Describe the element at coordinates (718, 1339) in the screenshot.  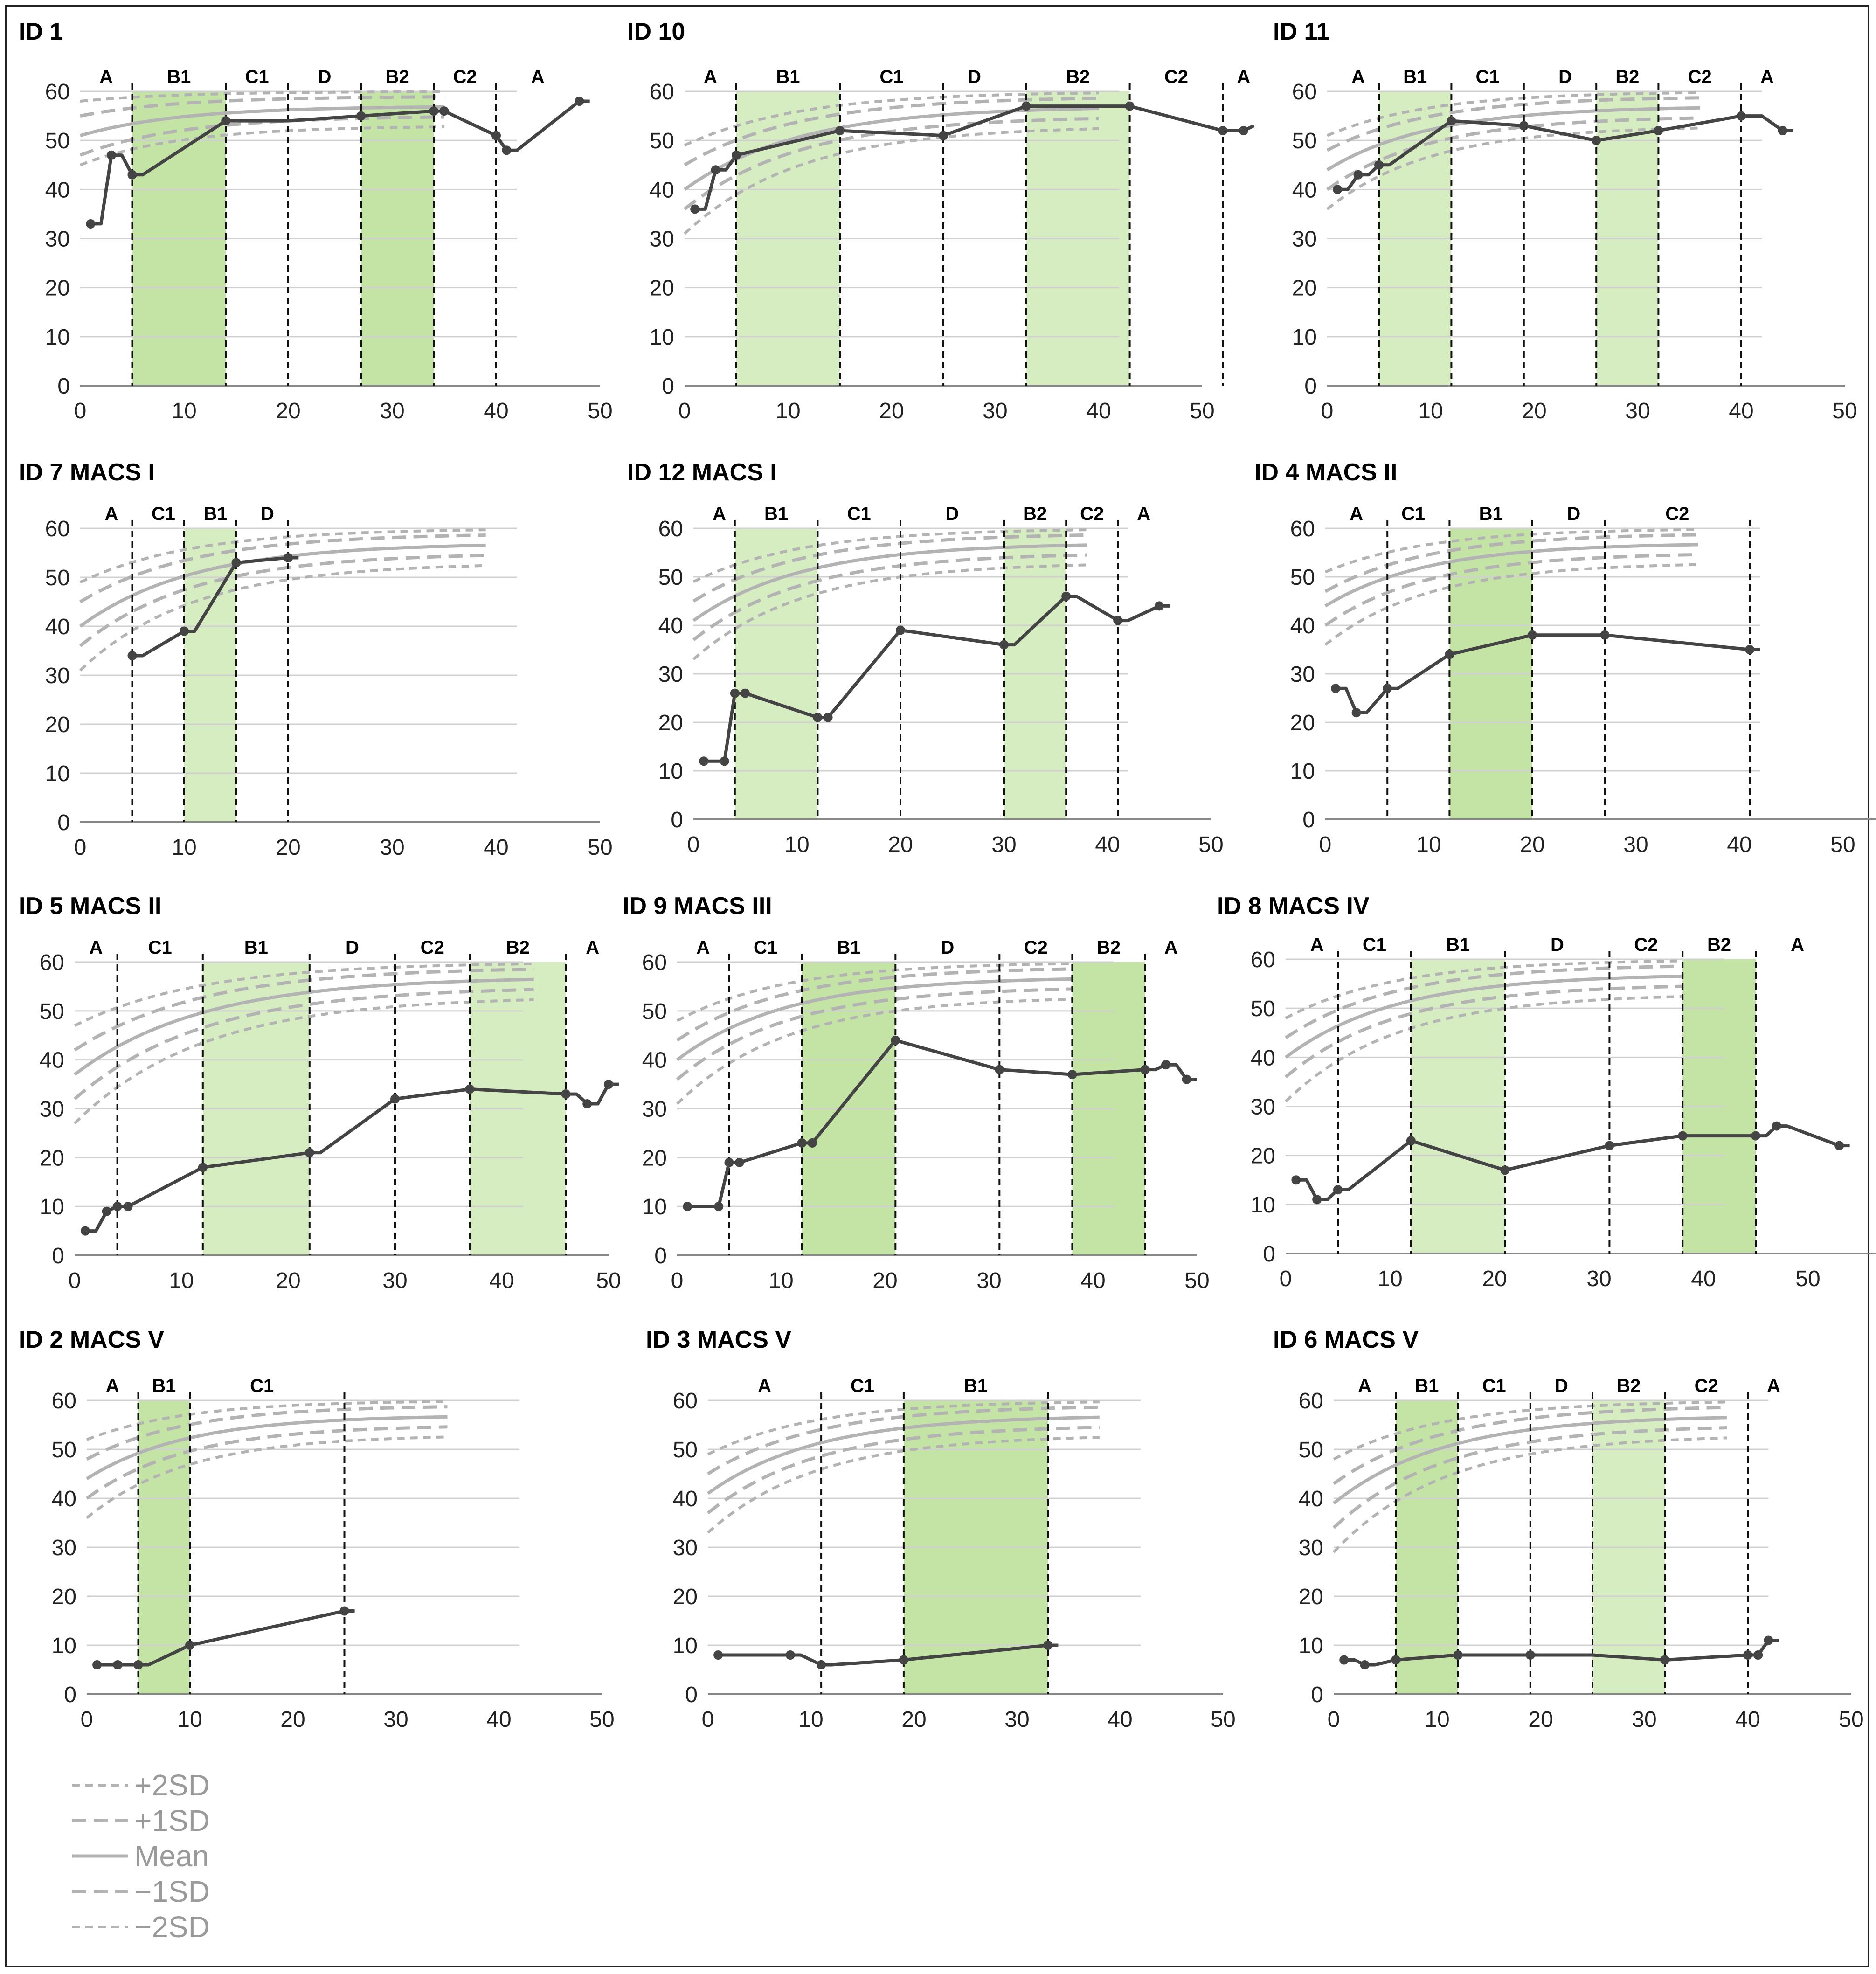
I see `chart-title: ID 3 MACS V` at that location.